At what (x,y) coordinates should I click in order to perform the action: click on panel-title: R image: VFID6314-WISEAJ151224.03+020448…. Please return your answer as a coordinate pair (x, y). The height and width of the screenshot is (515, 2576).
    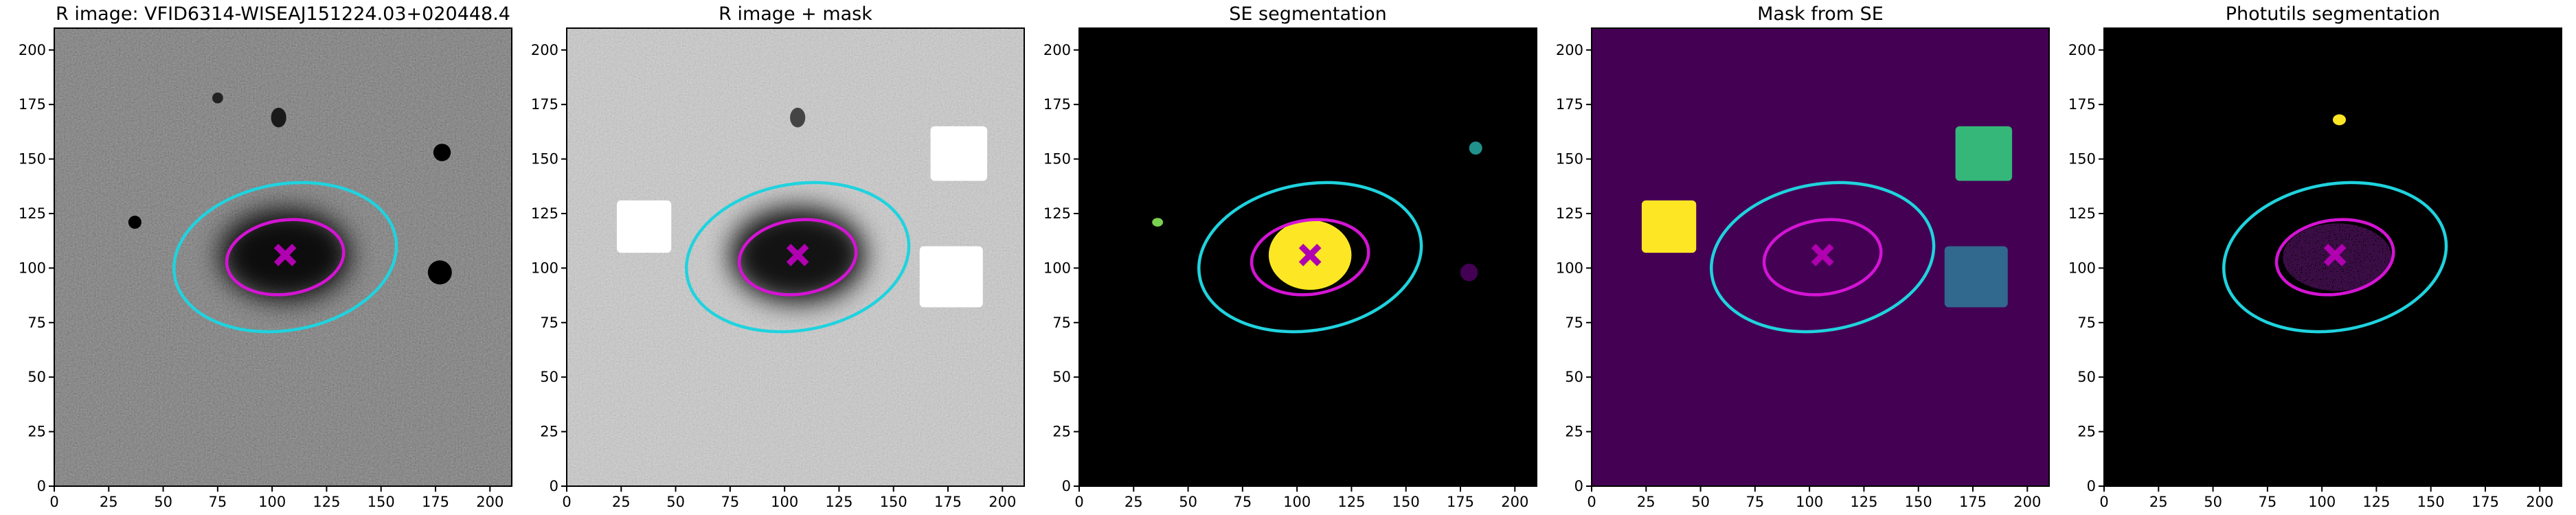
    Looking at the image, I should click on (283, 14).